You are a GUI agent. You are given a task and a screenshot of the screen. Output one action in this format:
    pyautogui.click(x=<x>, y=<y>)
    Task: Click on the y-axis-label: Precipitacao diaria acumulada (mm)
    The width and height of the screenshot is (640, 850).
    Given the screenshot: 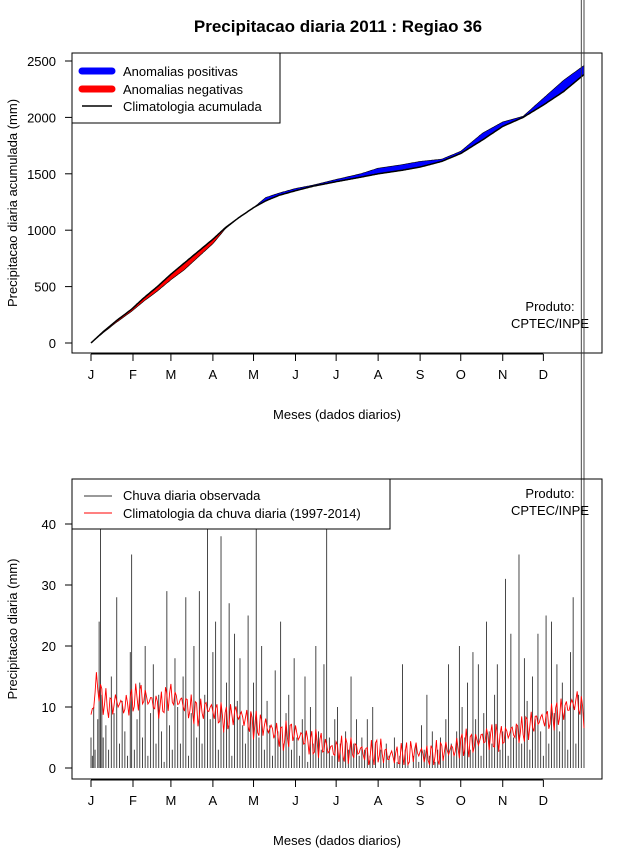 What is the action you would take?
    pyautogui.click(x=12, y=203)
    